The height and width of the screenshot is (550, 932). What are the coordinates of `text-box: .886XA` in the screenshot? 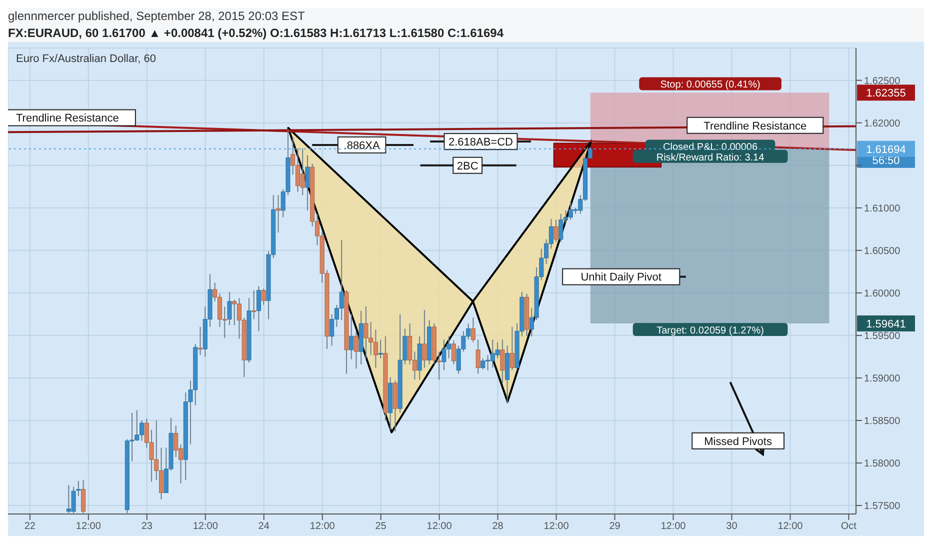 It's located at (361, 145).